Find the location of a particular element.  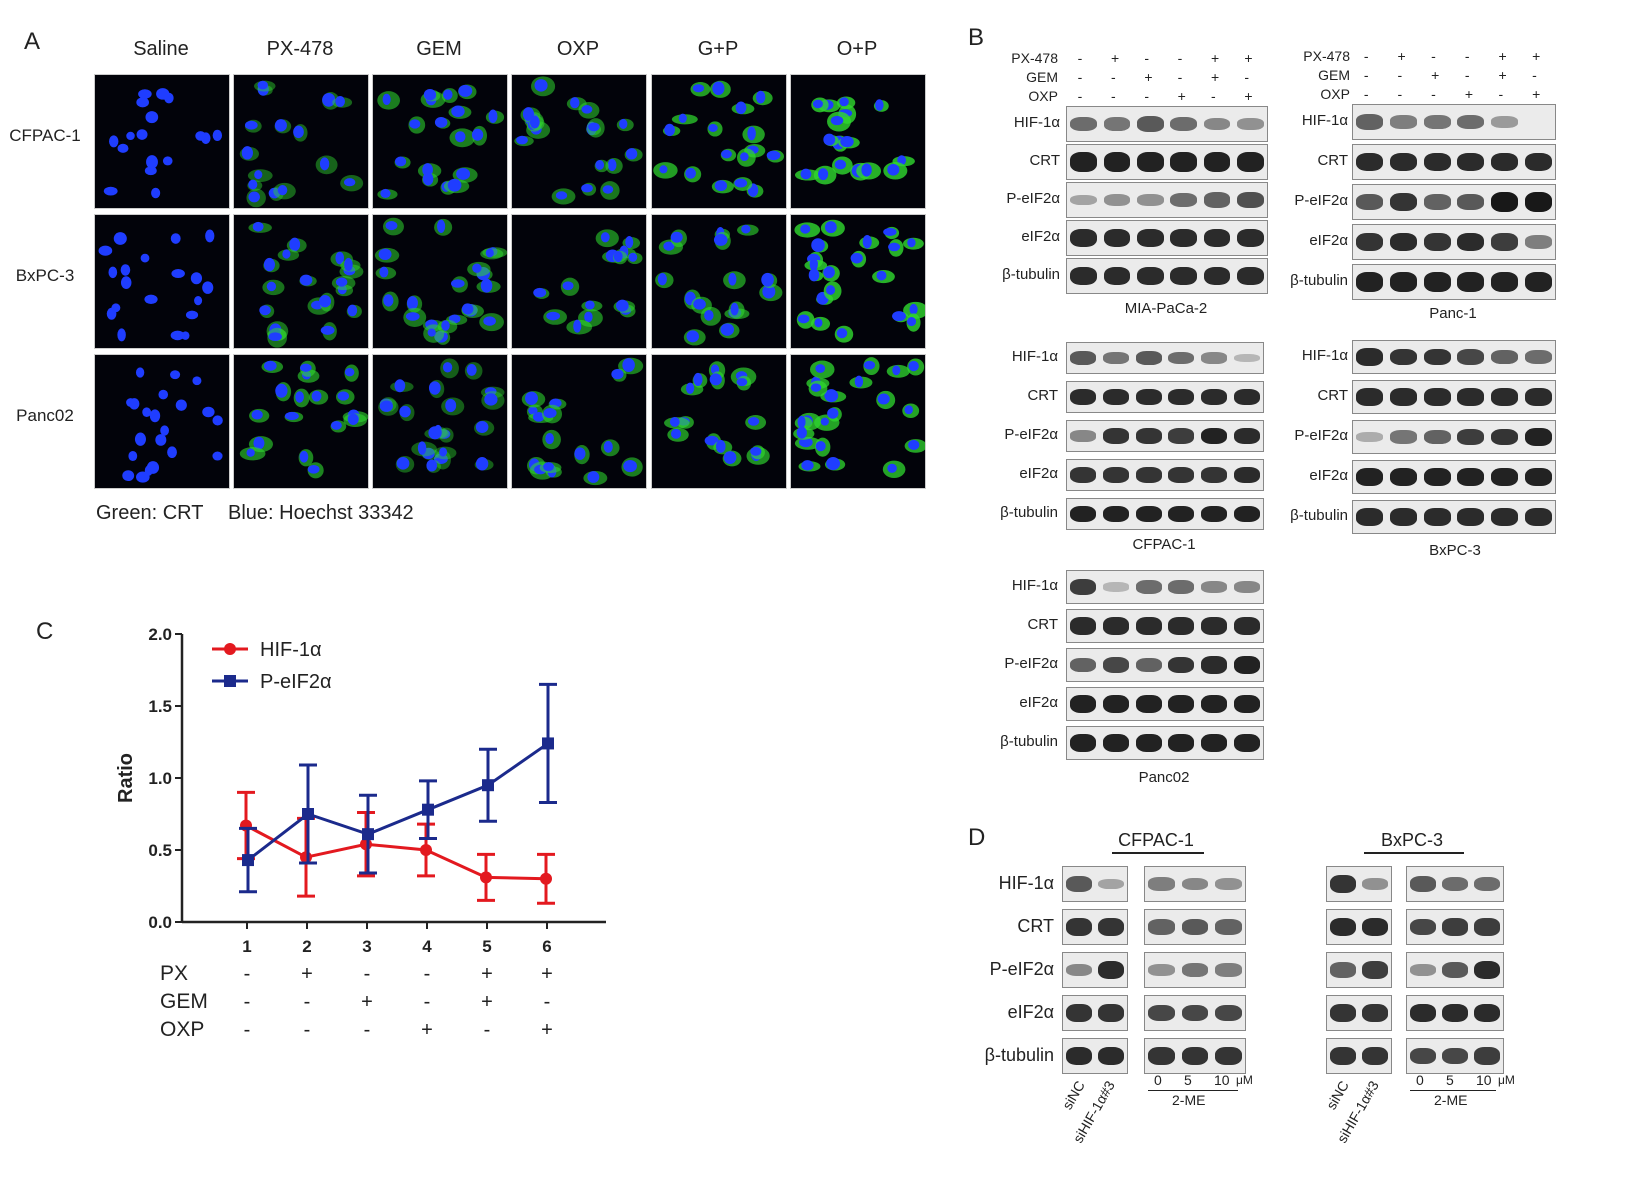

cell-line-label: Panc02 is located at coordinates (1164, 777).